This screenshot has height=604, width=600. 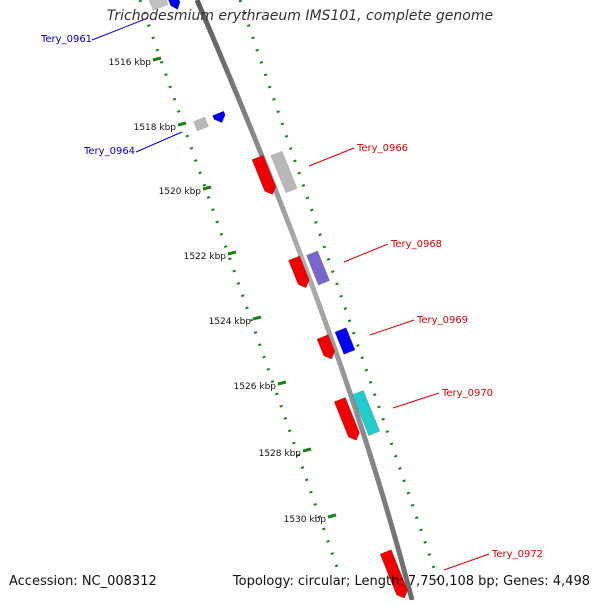 What do you see at coordinates (155, 128) in the screenshot?
I see `tick-label: 1518 kbp` at bounding box center [155, 128].